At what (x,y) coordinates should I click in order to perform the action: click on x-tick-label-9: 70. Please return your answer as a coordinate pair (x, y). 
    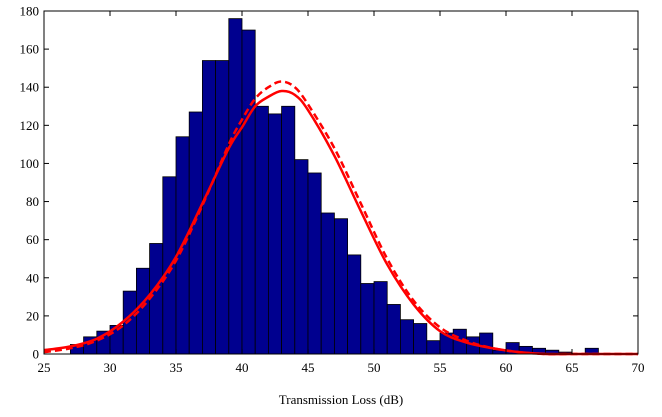
    Looking at the image, I should click on (638, 367).